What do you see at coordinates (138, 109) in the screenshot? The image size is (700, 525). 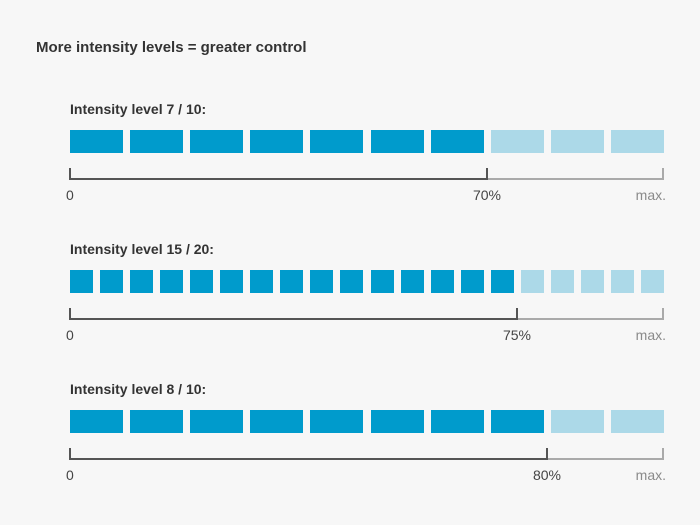 I see `row-title: Intensity level 7 / 10:` at bounding box center [138, 109].